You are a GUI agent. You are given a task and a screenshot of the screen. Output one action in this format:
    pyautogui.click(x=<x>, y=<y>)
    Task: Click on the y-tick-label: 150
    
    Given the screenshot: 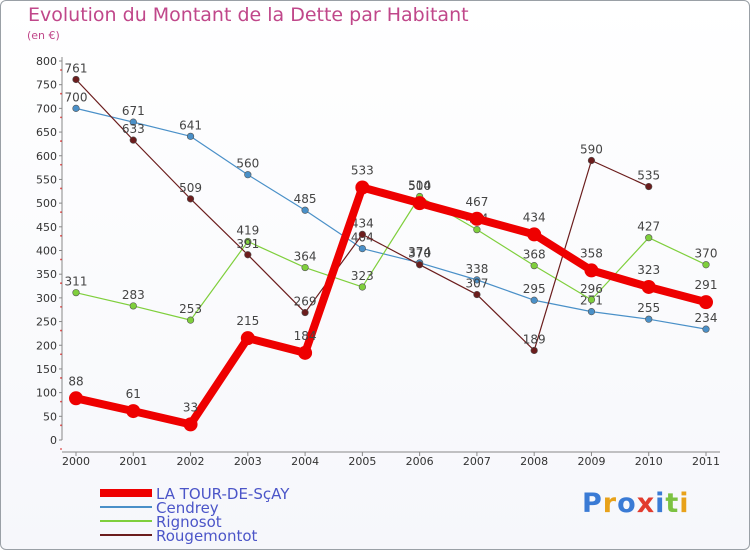 What is the action you would take?
    pyautogui.click(x=46, y=369)
    